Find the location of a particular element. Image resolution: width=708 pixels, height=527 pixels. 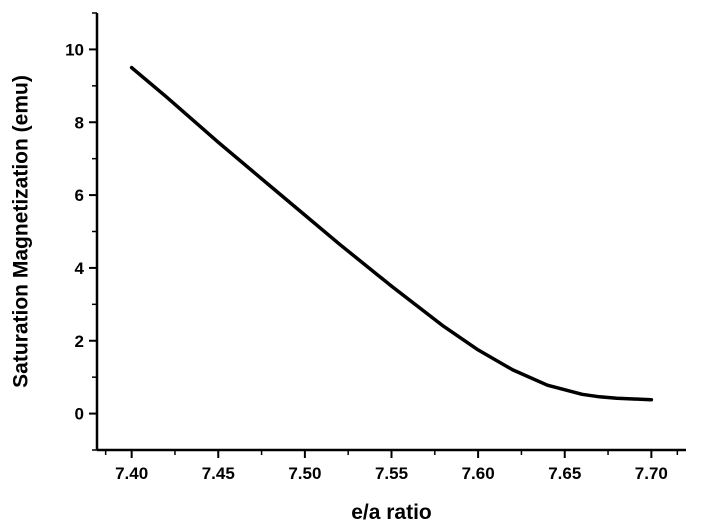

x-tick-label: 7.60 is located at coordinates (478, 473).